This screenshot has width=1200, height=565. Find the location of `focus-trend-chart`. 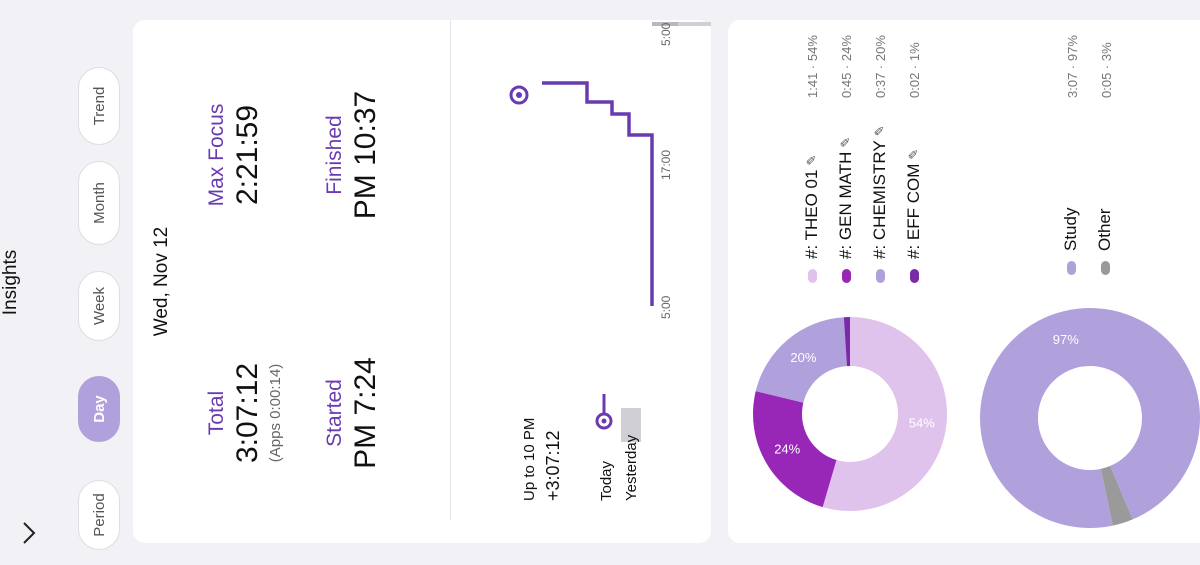

focus-trend-chart is located at coordinates (610, 164).